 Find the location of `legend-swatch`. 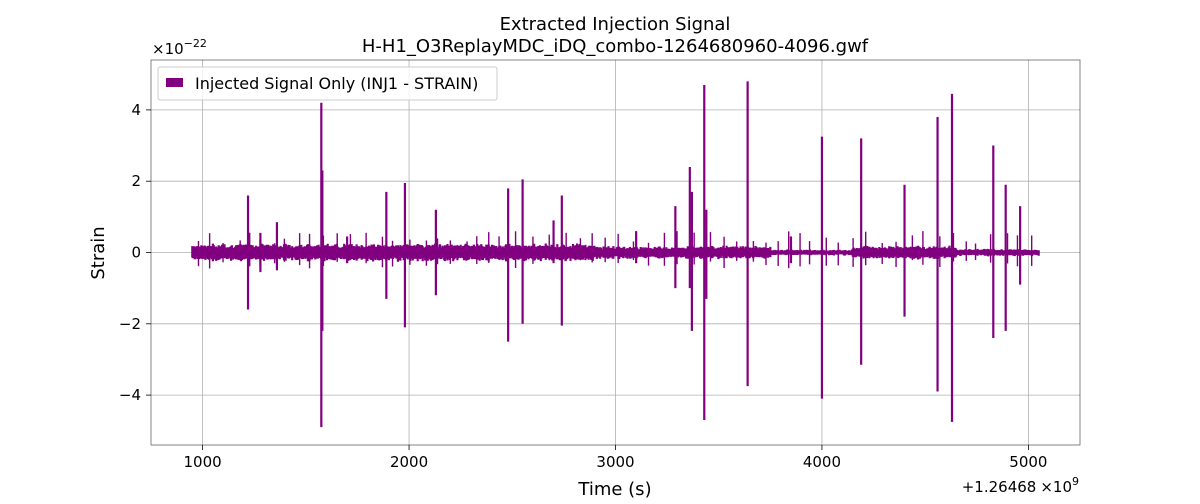

legend-swatch is located at coordinates (174, 82).